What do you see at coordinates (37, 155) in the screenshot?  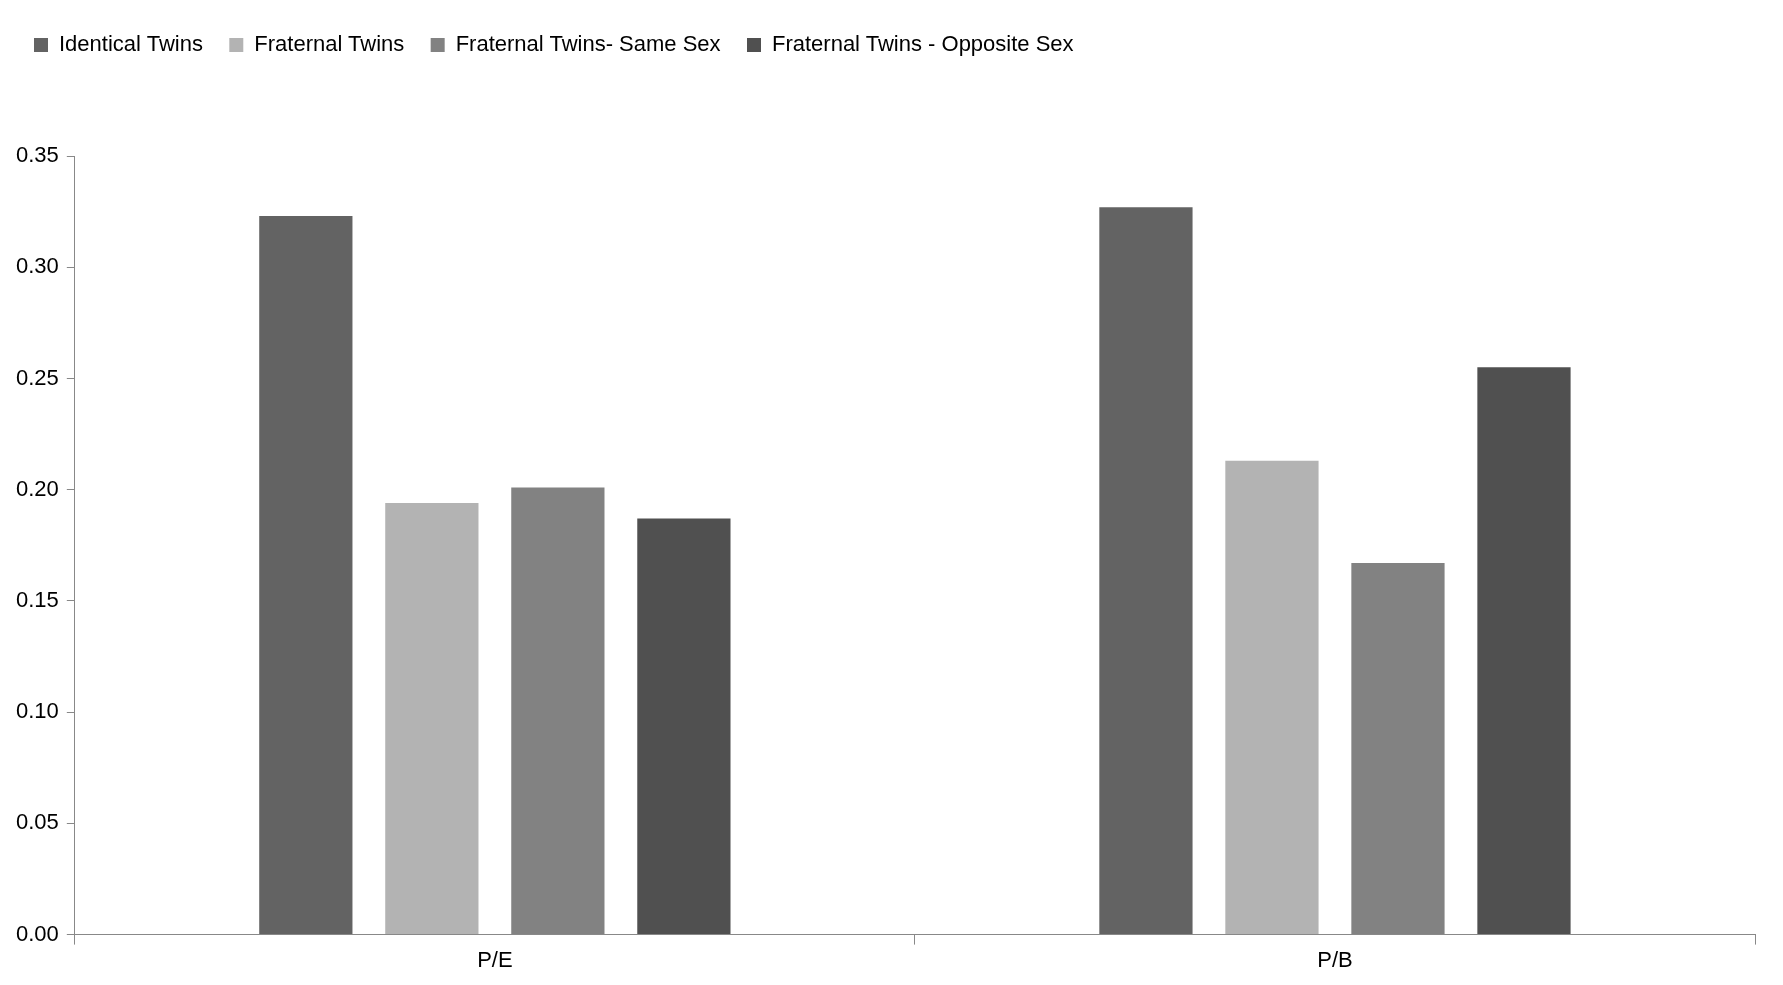 I see `y-tick-label: 0.35` at bounding box center [37, 155].